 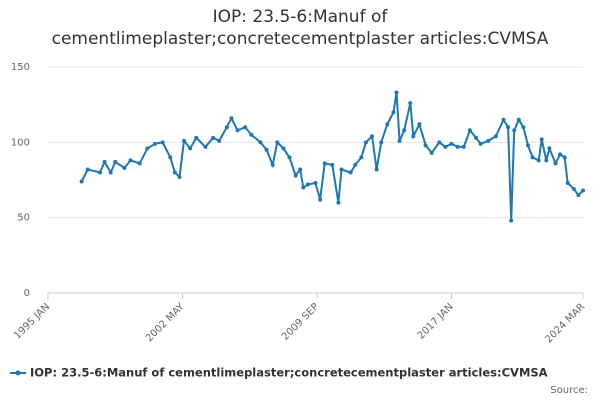 What do you see at coordinates (27, 293) in the screenshot?
I see `y-tick-label: 0` at bounding box center [27, 293].